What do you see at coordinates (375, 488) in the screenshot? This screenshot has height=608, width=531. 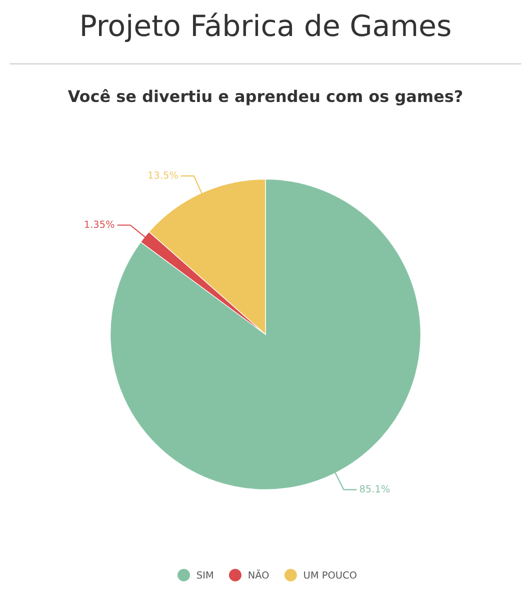 I see `data-label: 85.1%` at bounding box center [375, 488].